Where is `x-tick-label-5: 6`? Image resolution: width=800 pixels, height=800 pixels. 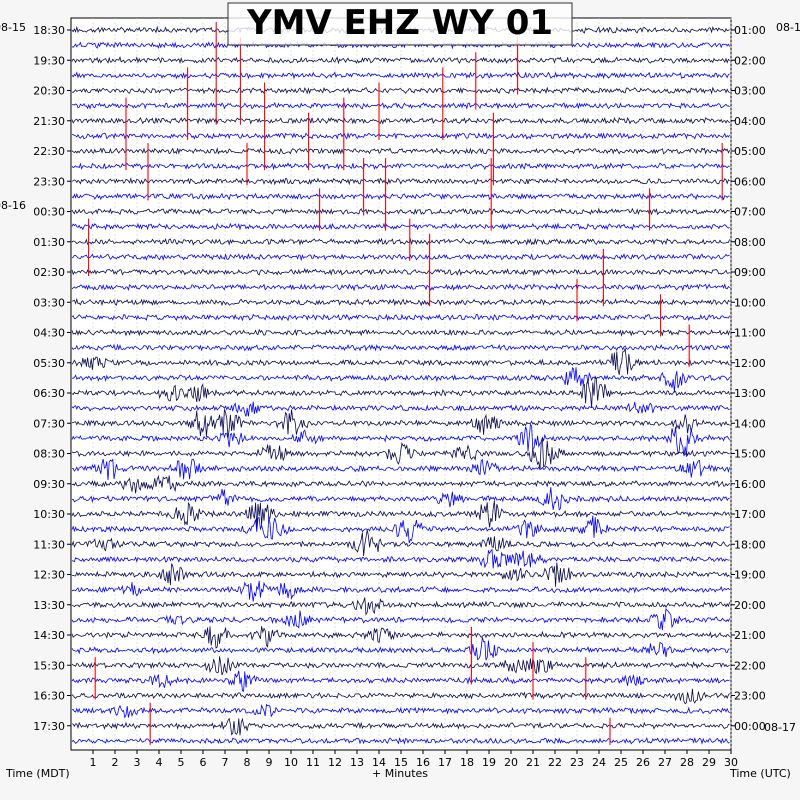
x-tick-label-5: 6 is located at coordinates (203, 762).